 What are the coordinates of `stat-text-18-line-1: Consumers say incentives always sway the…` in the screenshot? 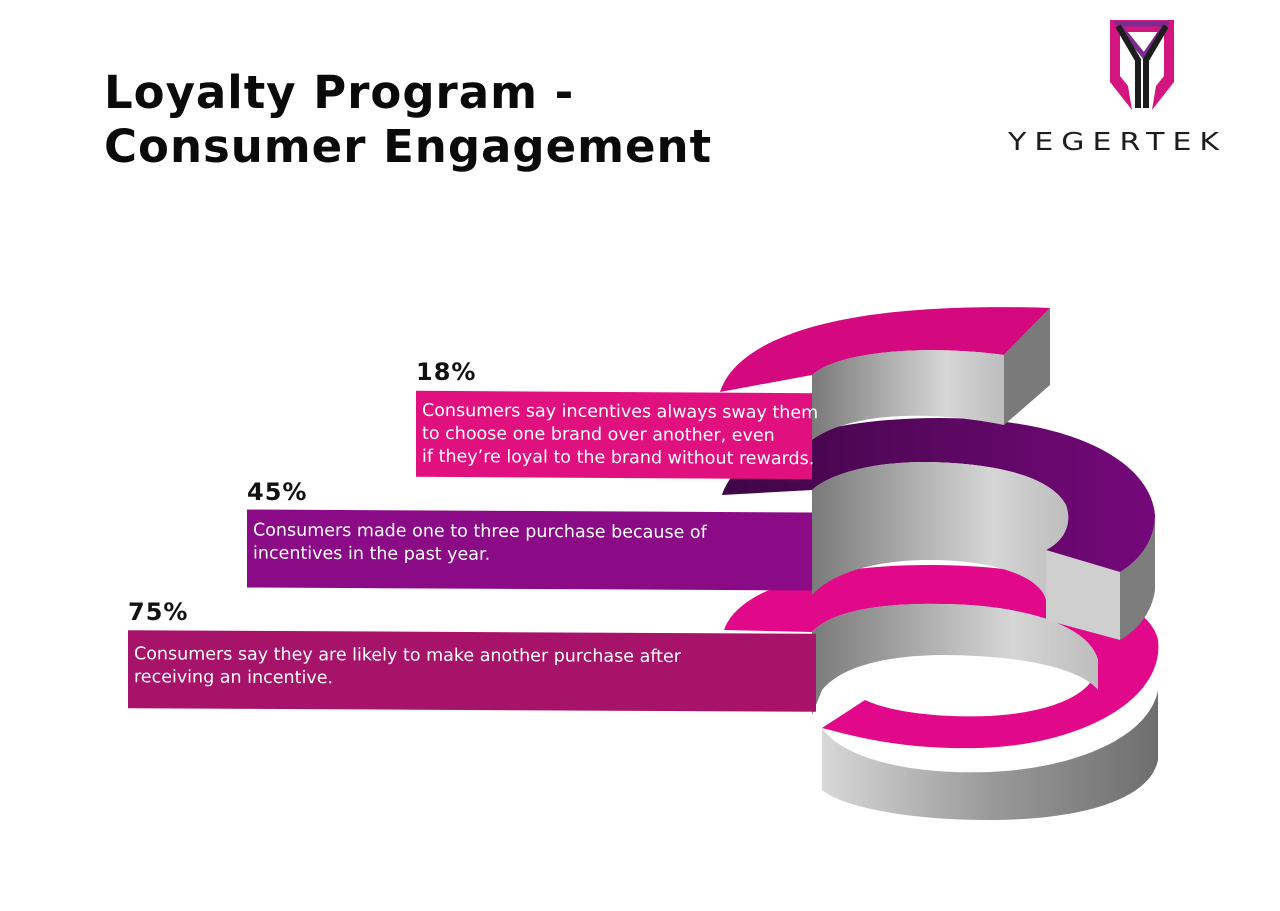 It's located at (620, 412).